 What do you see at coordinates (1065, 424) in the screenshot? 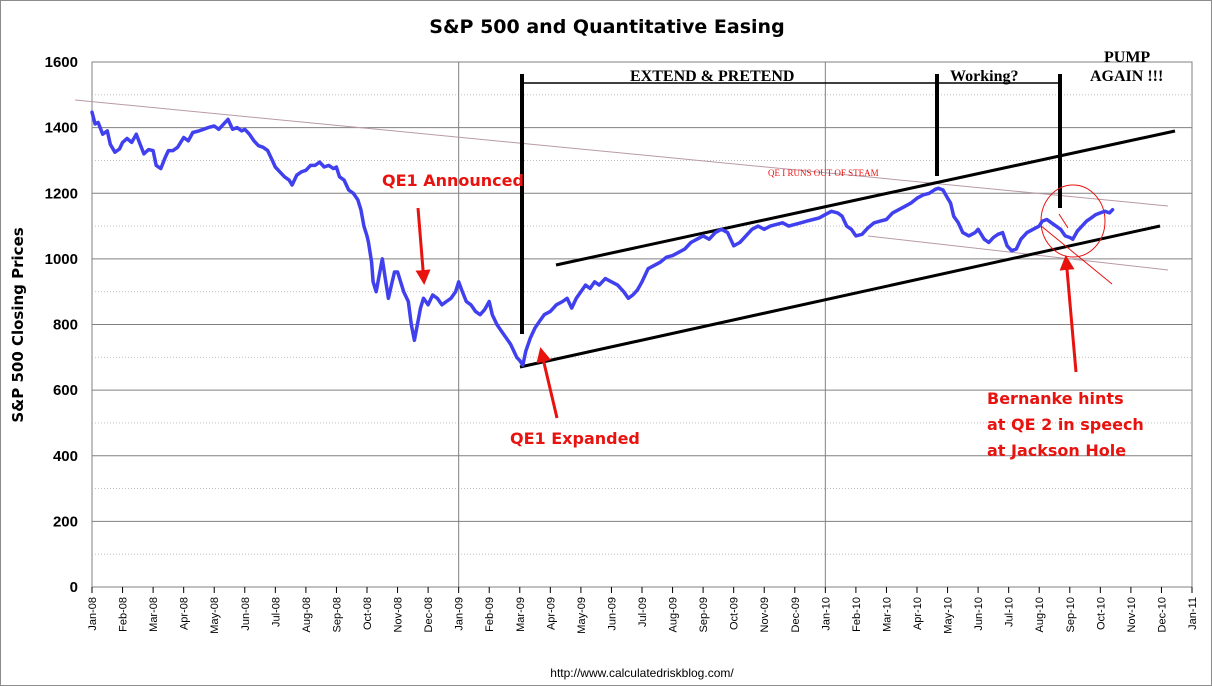
I see `annotation-bernanke-line2: at QE 2 in speech` at bounding box center [1065, 424].